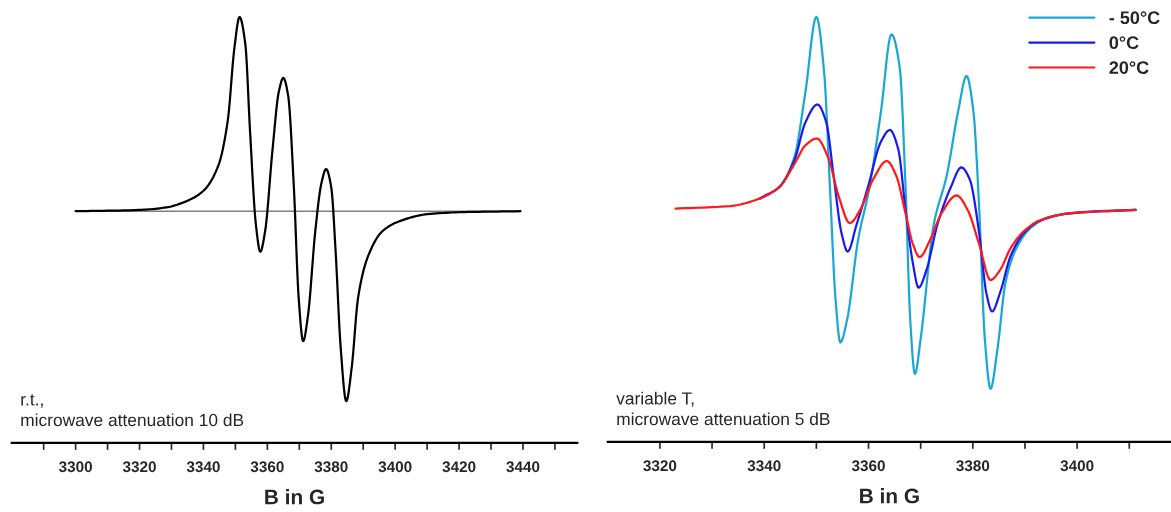  I want to click on annotation: r.t., microwave attenuation 10 dB, so click(132, 410).